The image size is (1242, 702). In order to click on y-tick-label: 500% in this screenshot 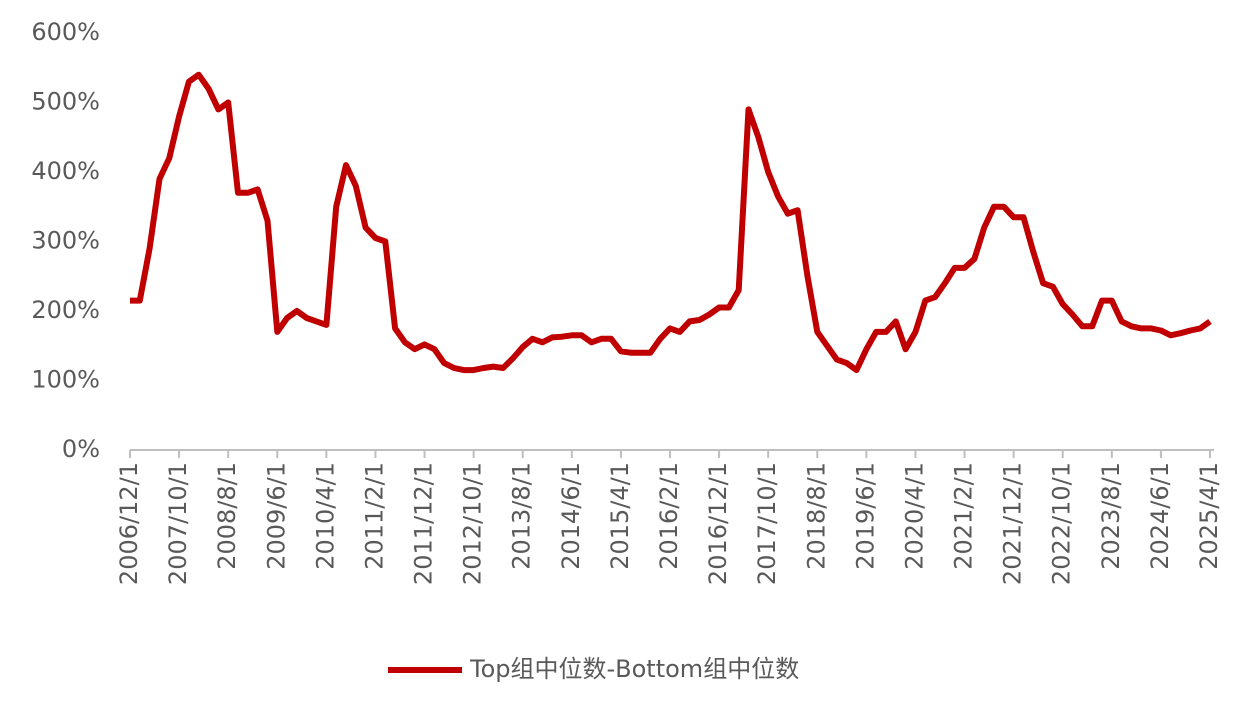, I will do `click(65, 102)`.